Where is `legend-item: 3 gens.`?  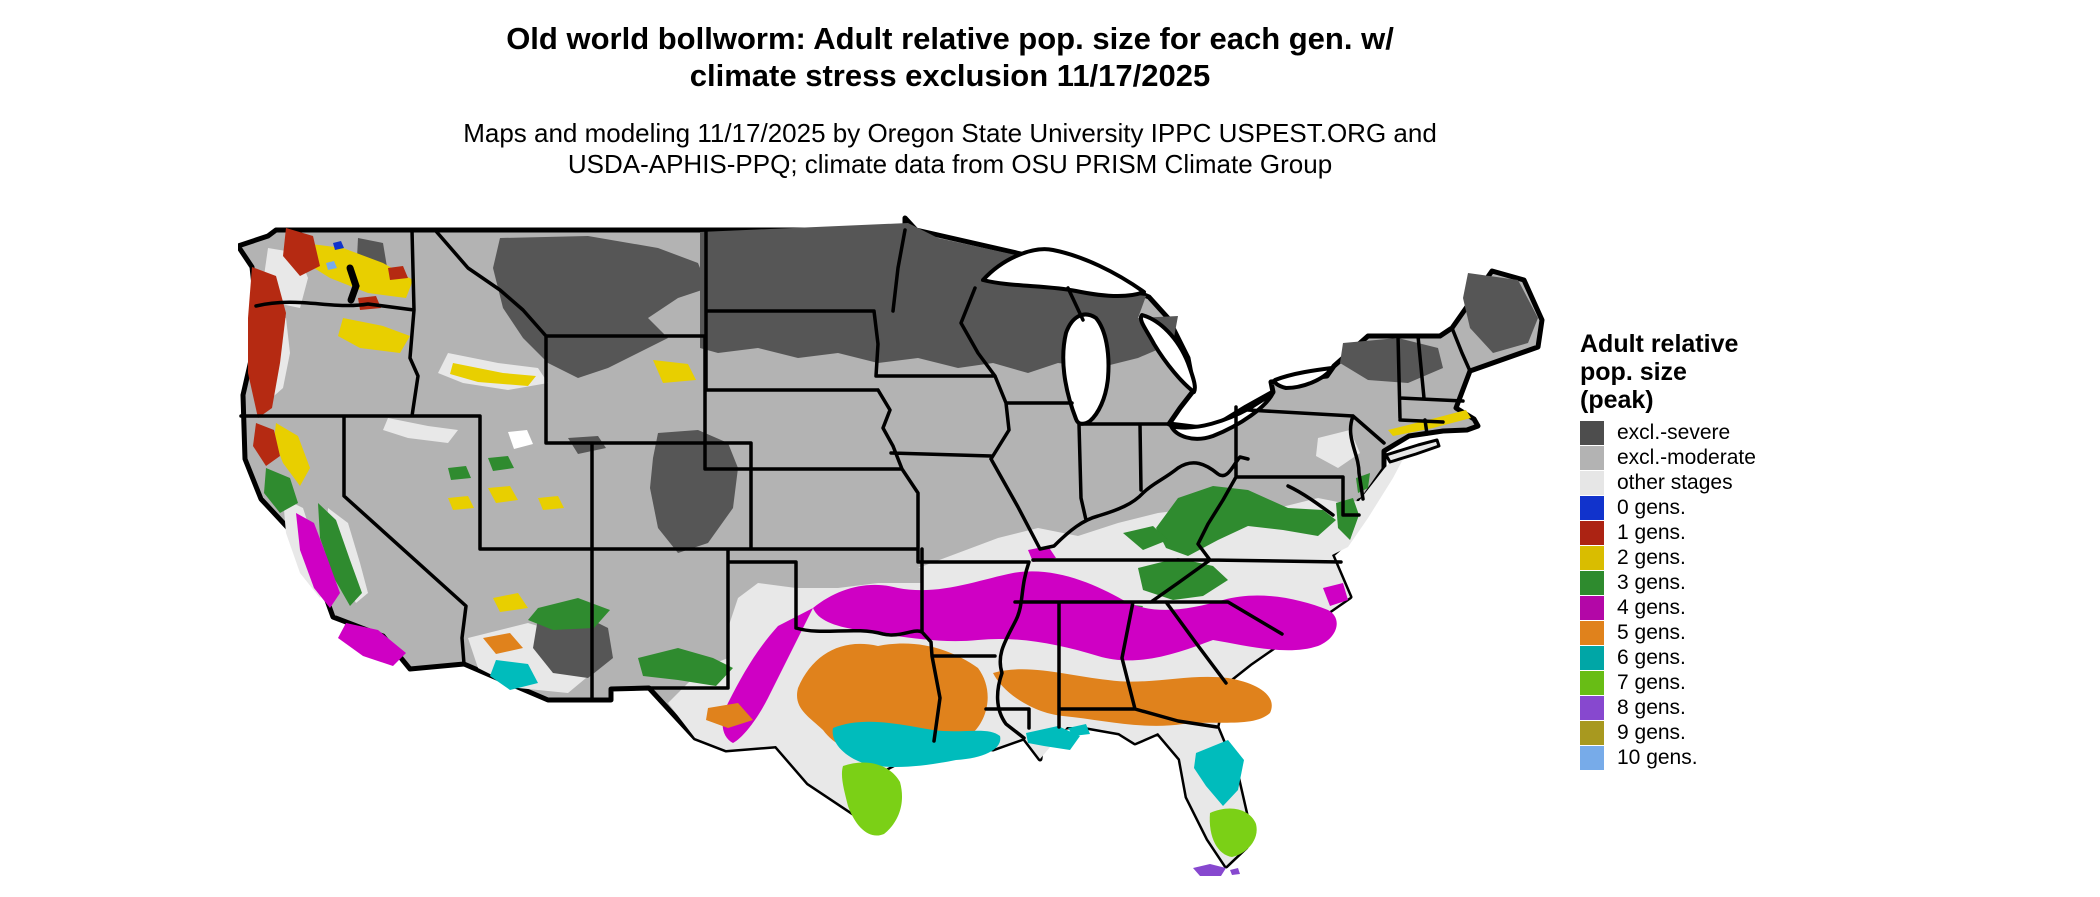
legend-item: 3 gens. is located at coordinates (1730, 582).